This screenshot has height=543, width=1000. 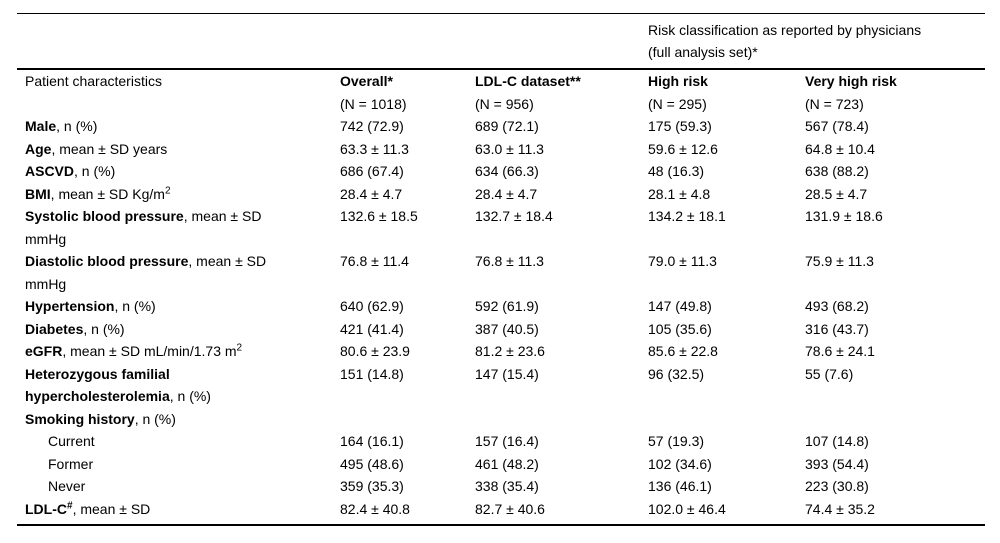 I want to click on cell: 132.6 ± 18.5, so click(x=379, y=216).